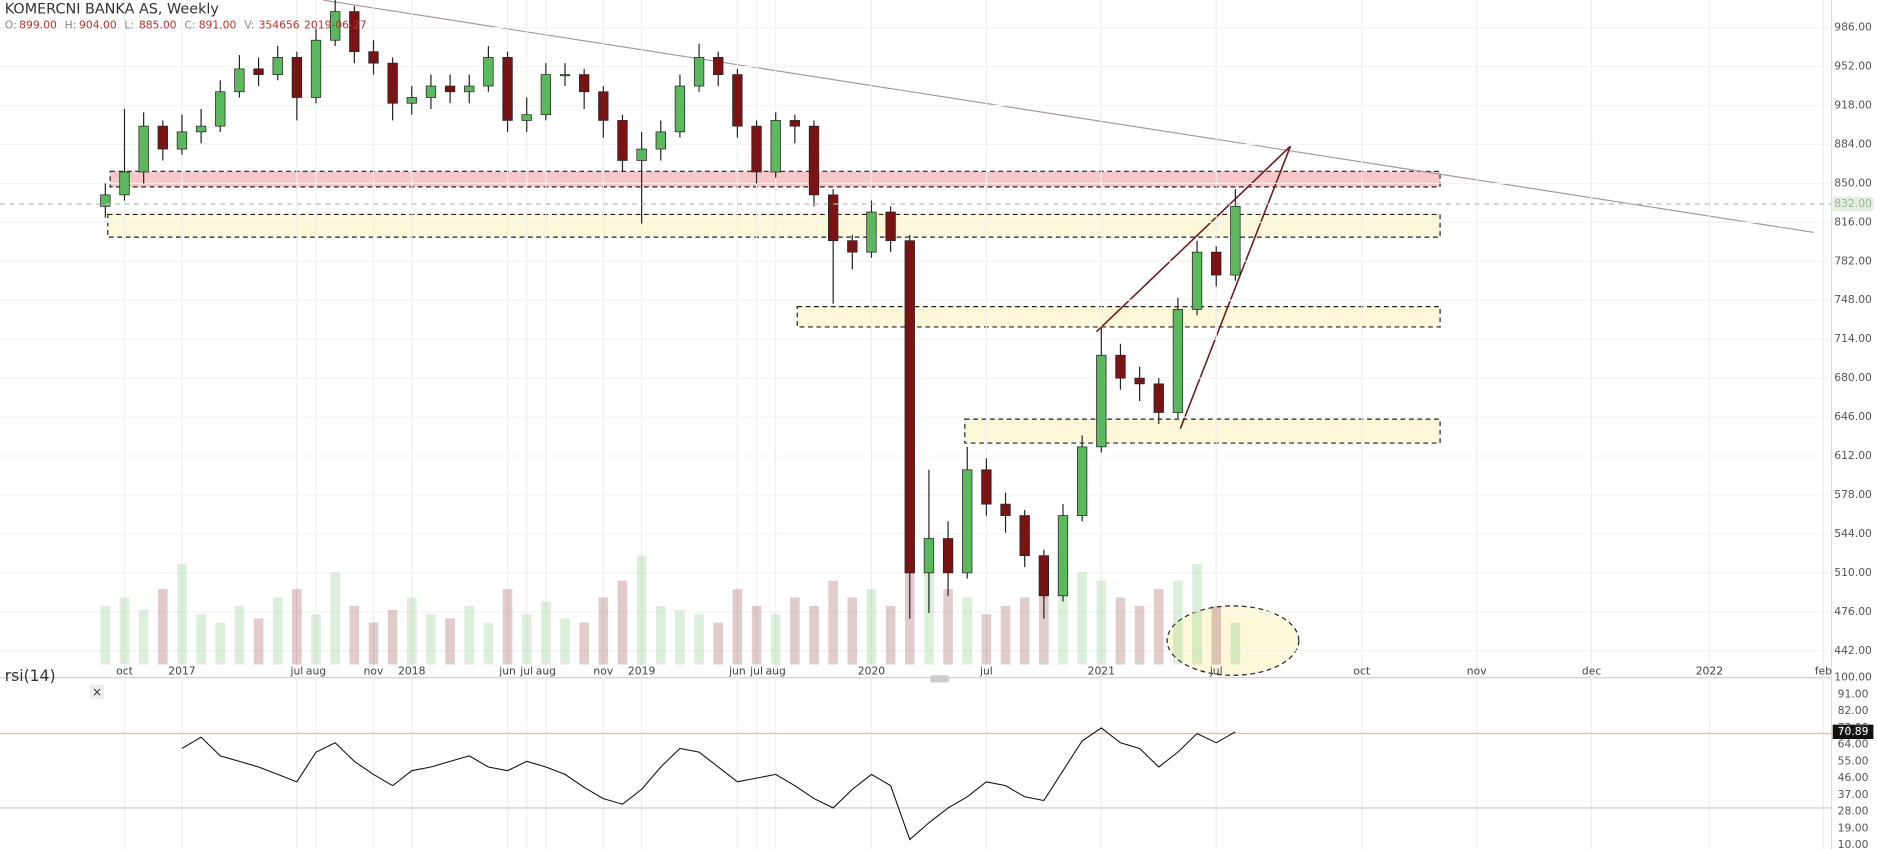 This screenshot has height=849, width=1877. What do you see at coordinates (1853, 260) in the screenshot?
I see `y-tick-label: 782.00` at bounding box center [1853, 260].